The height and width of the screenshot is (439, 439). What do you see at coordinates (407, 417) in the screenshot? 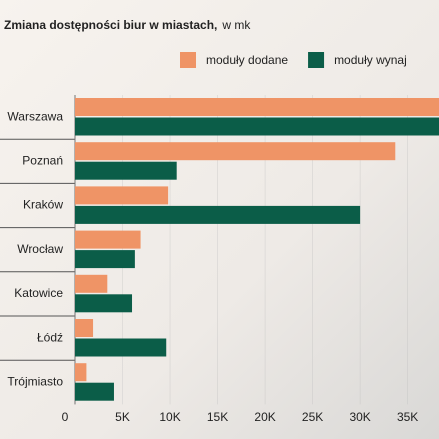
I see `x-tick-label: 35K` at bounding box center [407, 417].